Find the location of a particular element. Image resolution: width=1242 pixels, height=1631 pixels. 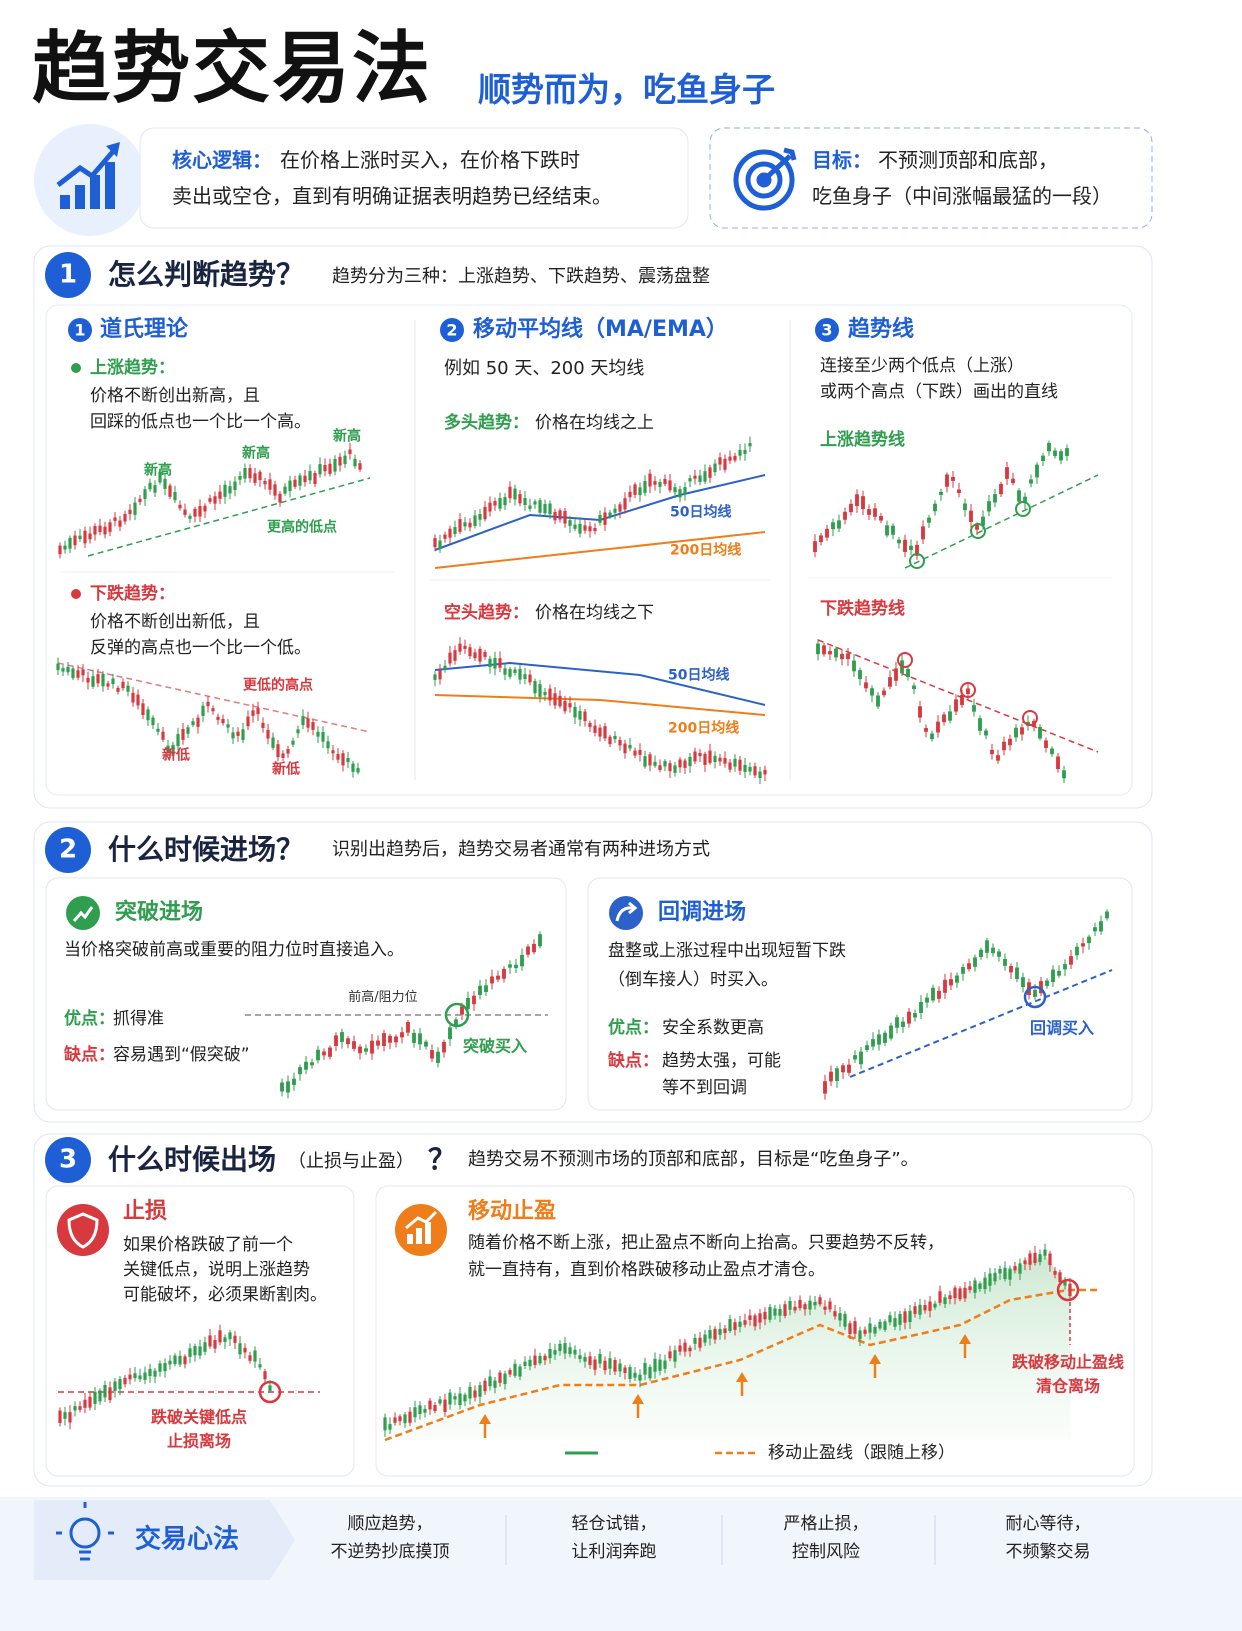

text: 吃鱼身子（中间涨幅最猛的一段） is located at coordinates (962, 196).